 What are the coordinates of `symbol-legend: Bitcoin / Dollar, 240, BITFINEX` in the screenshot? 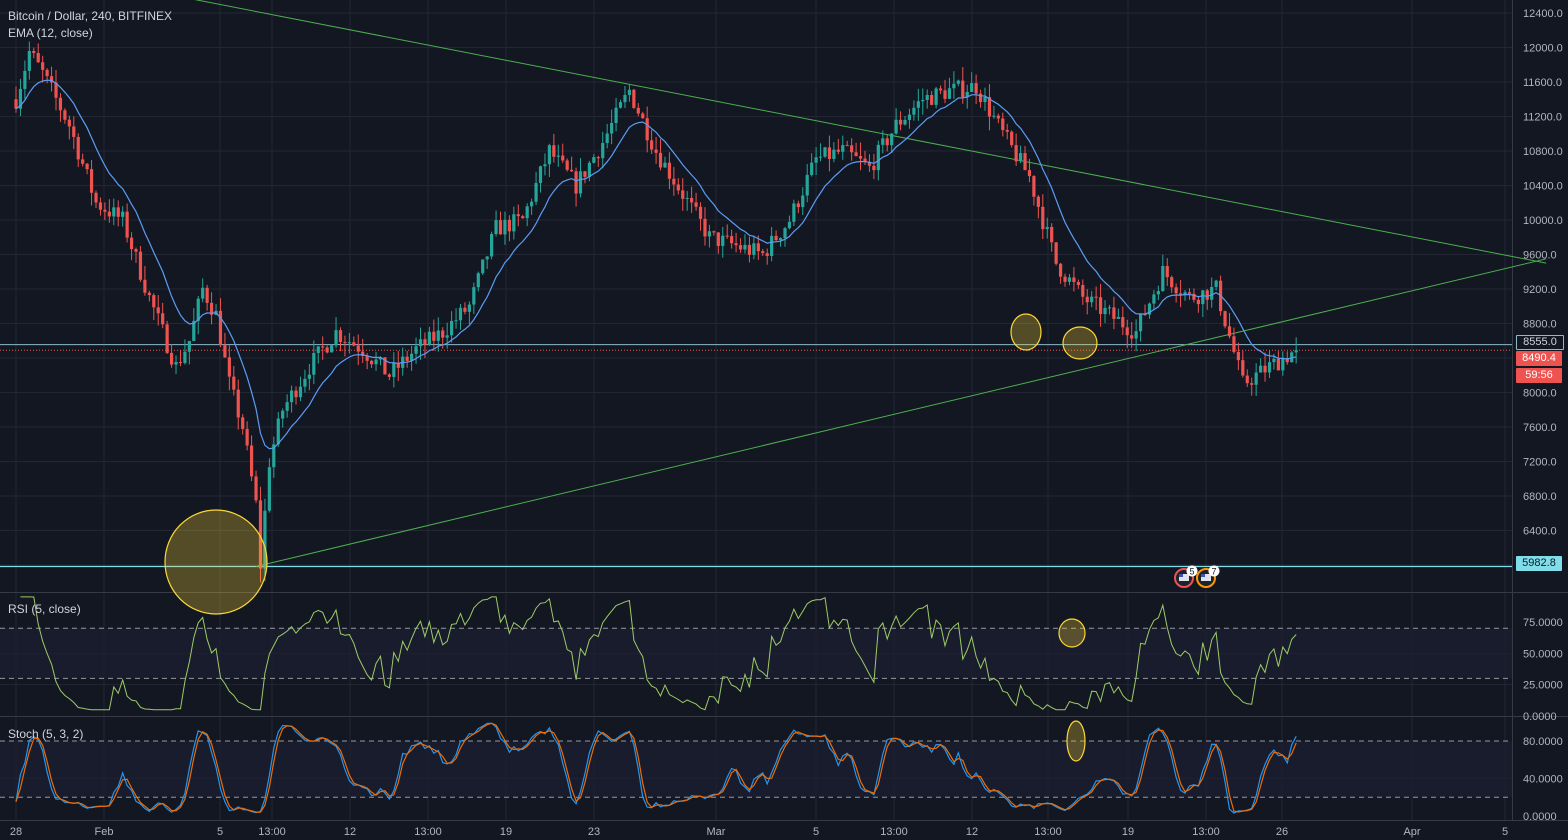 It's located at (90, 16).